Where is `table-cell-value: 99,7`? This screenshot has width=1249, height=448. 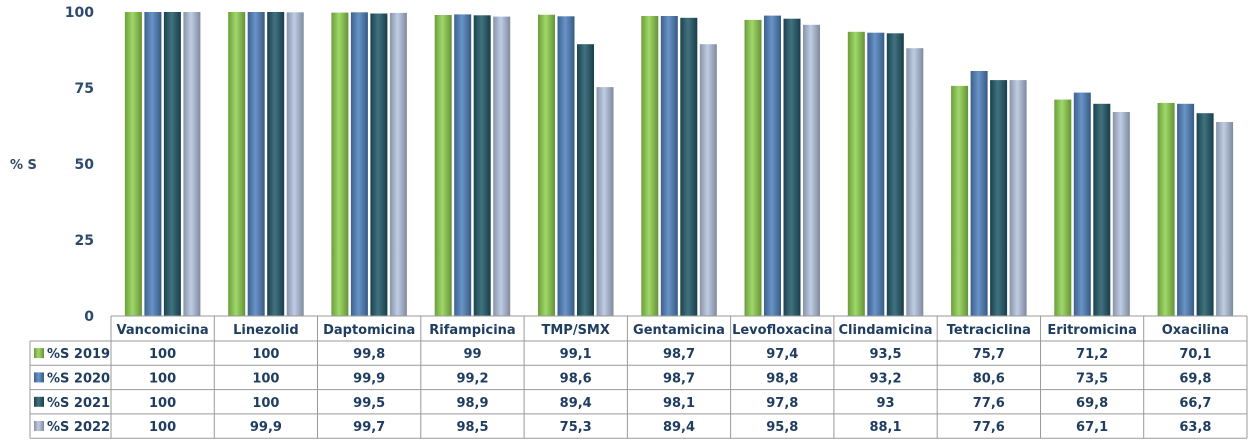
table-cell-value: 99,7 is located at coordinates (369, 427).